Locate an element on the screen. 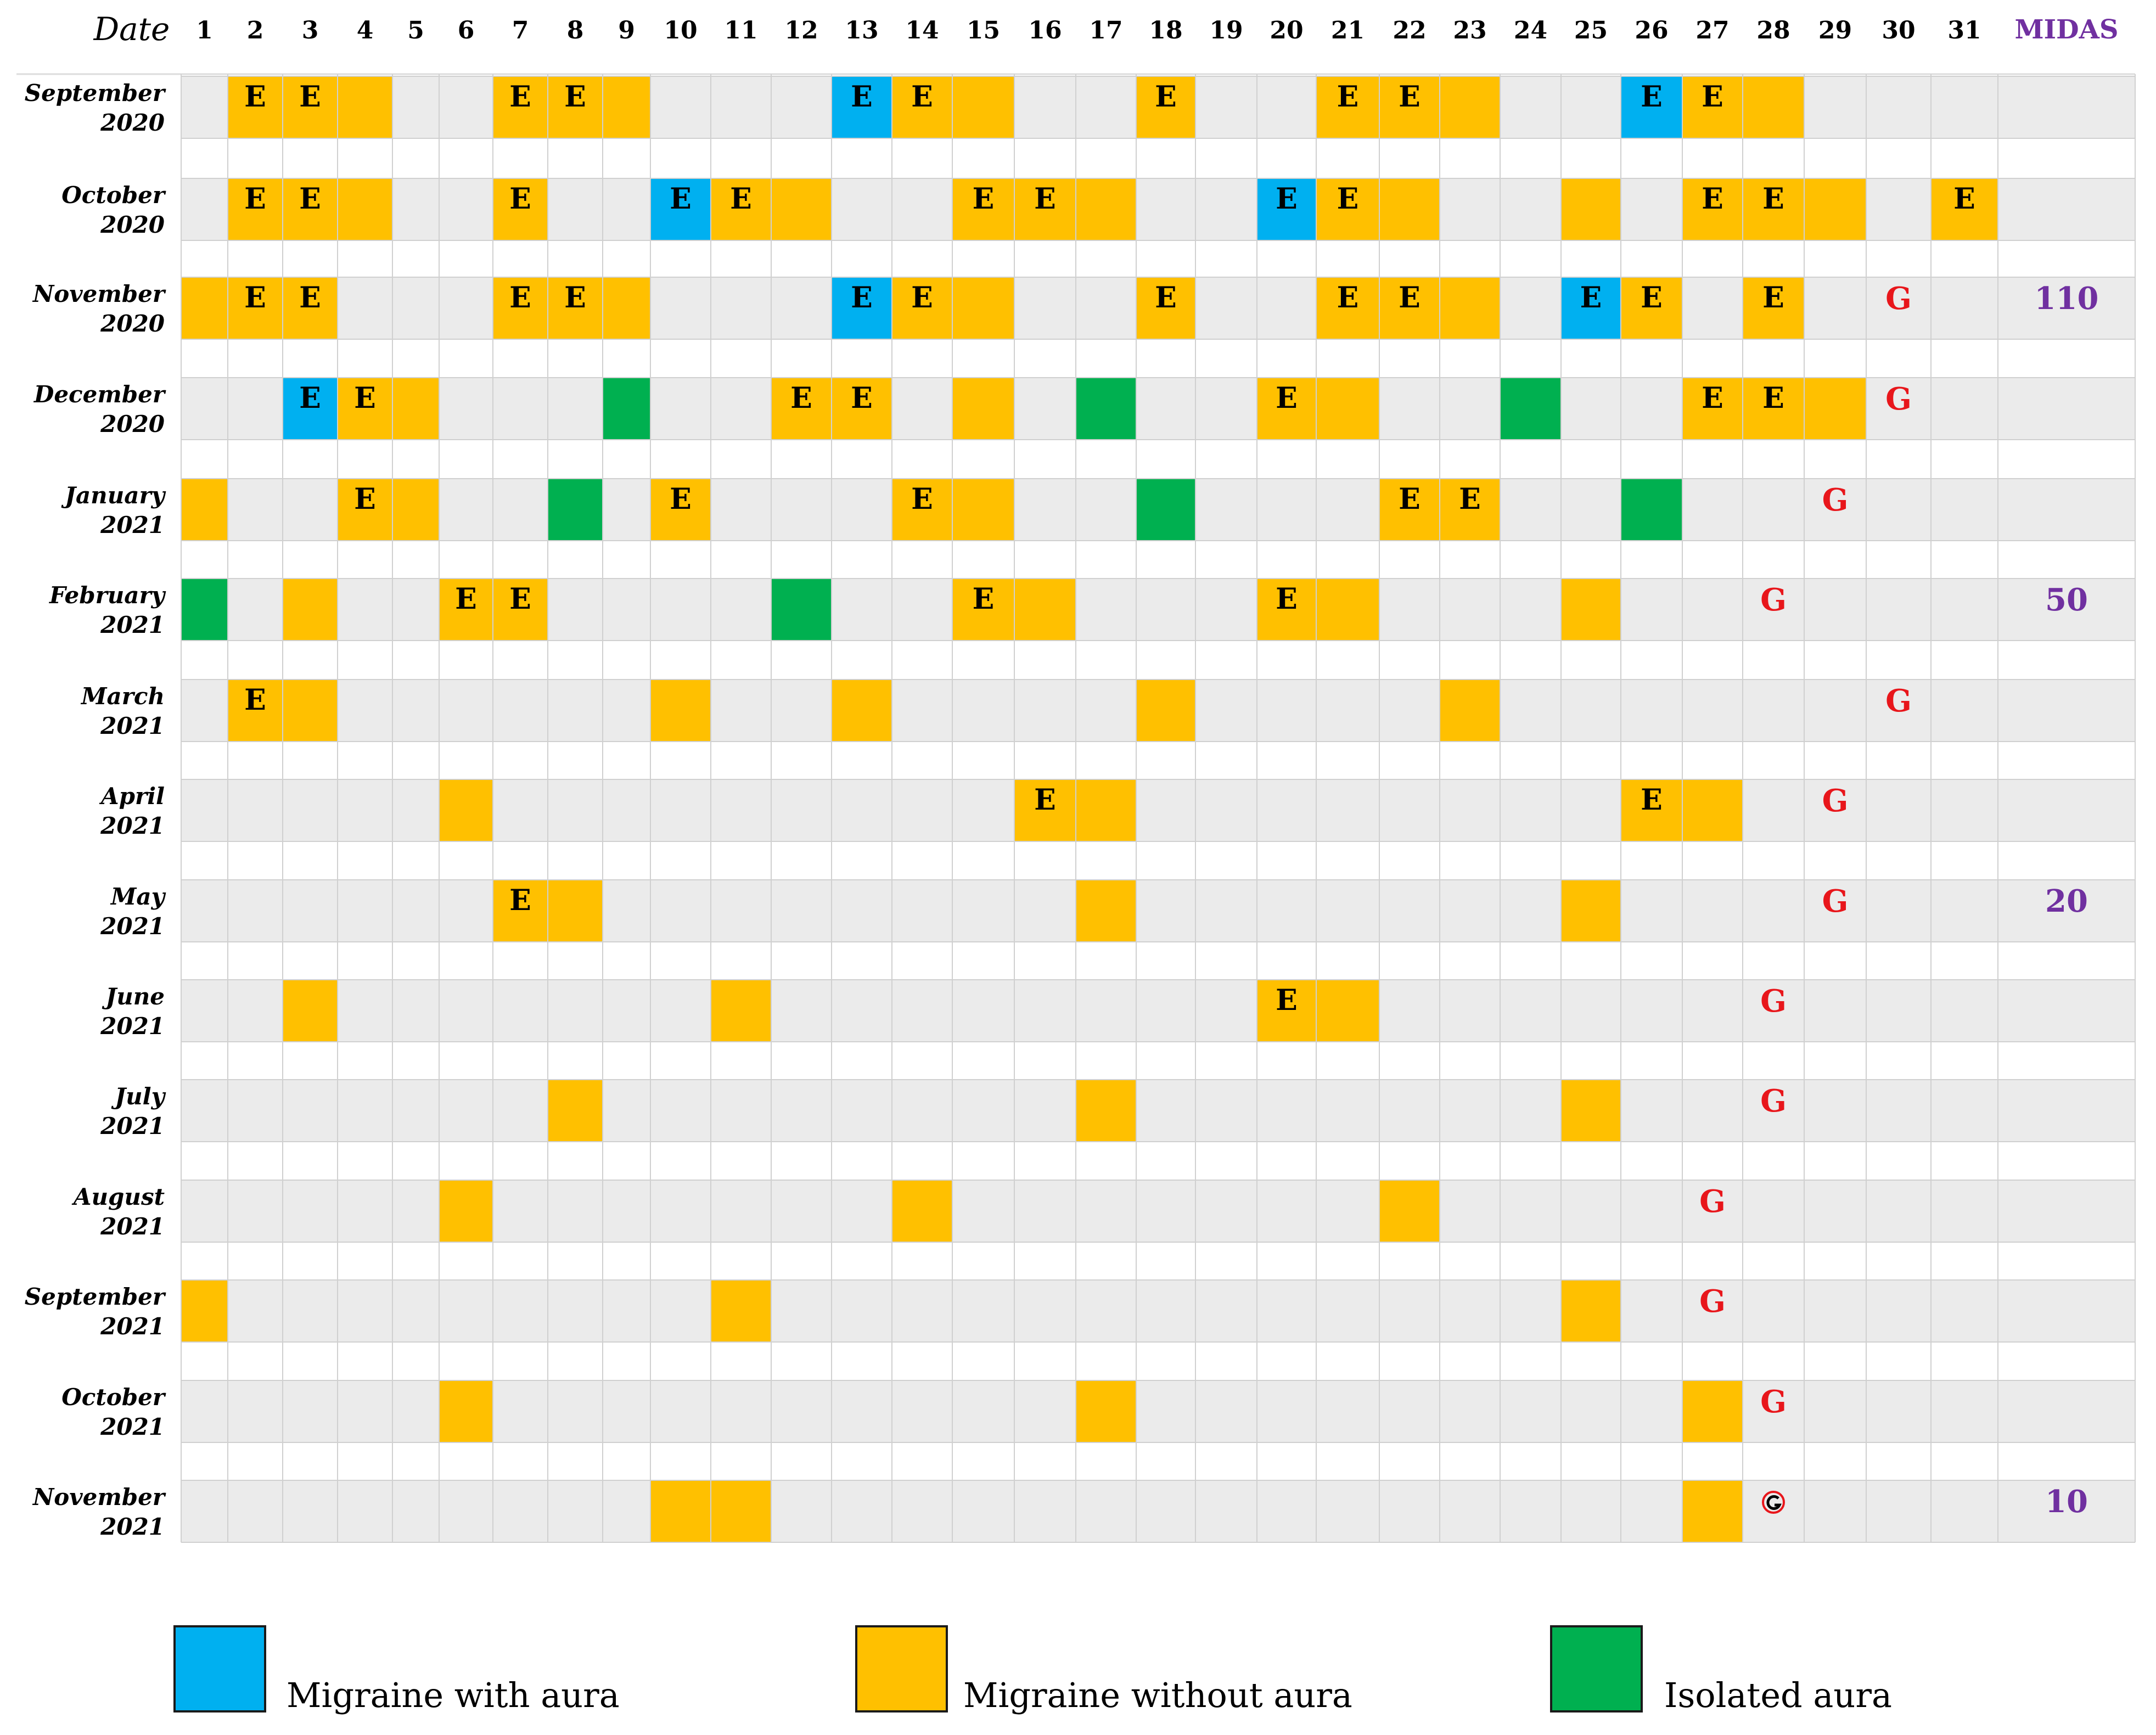 Image resolution: width=2156 pixels, height=1735 pixels. day-tick-label: 29 is located at coordinates (1835, 30).